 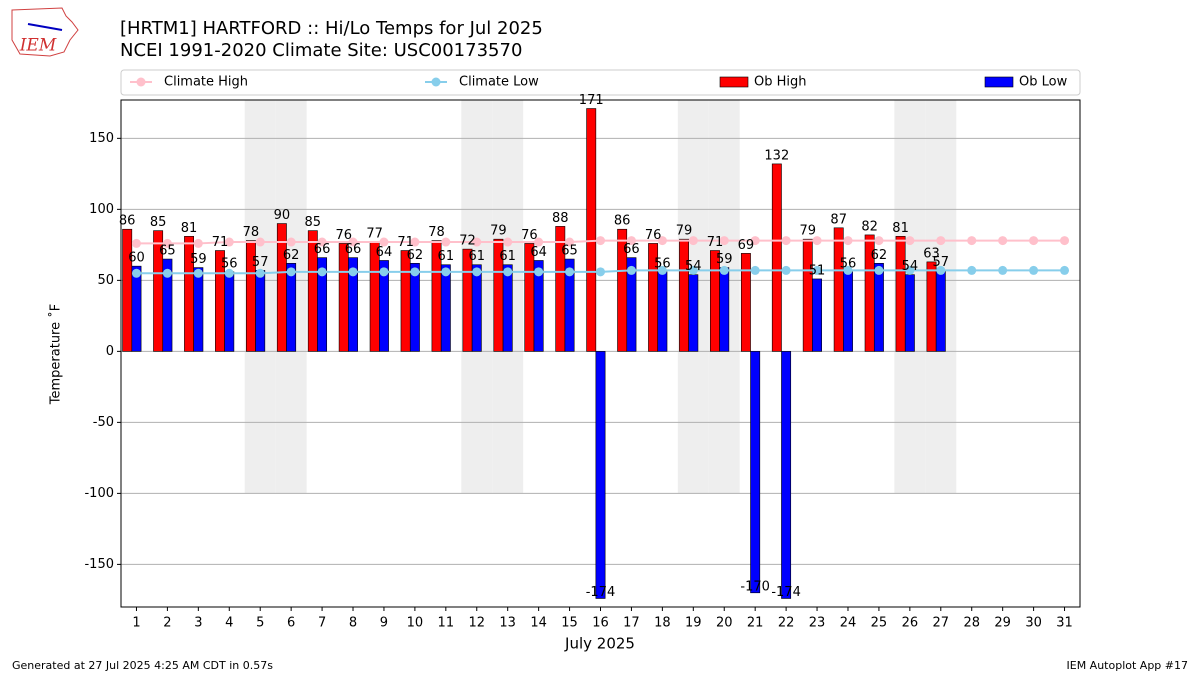 I want to click on x-tick-label: 13, so click(x=507, y=623).